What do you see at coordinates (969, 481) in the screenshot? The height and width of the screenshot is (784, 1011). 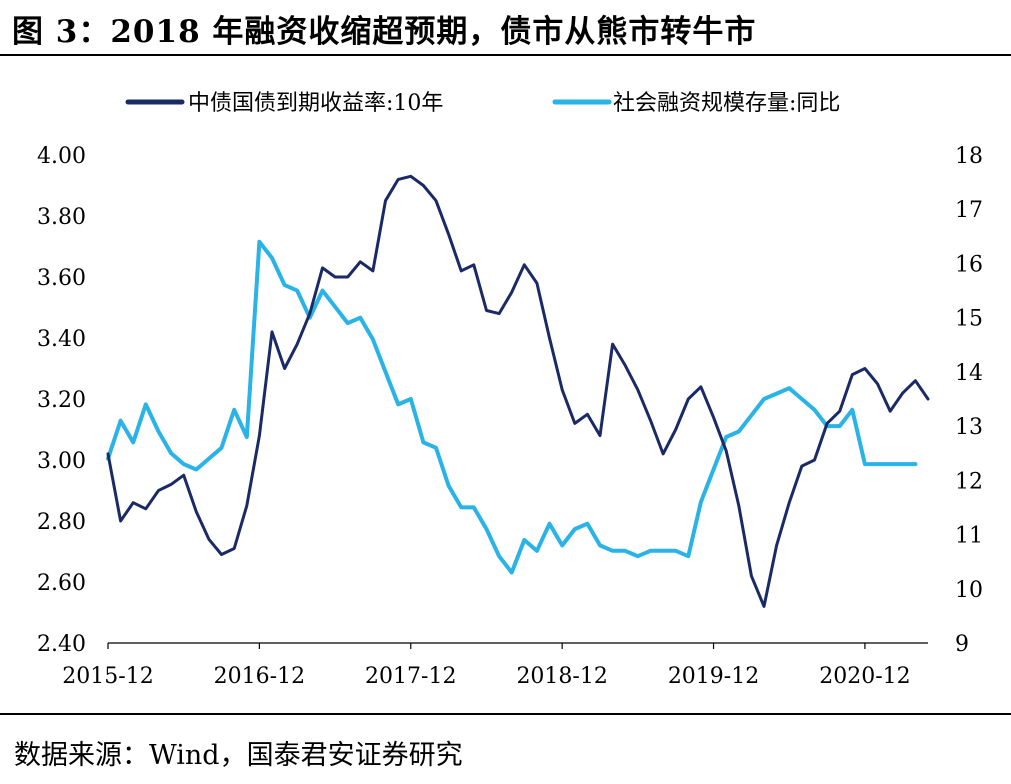 I see `right-tick-label: 12` at bounding box center [969, 481].